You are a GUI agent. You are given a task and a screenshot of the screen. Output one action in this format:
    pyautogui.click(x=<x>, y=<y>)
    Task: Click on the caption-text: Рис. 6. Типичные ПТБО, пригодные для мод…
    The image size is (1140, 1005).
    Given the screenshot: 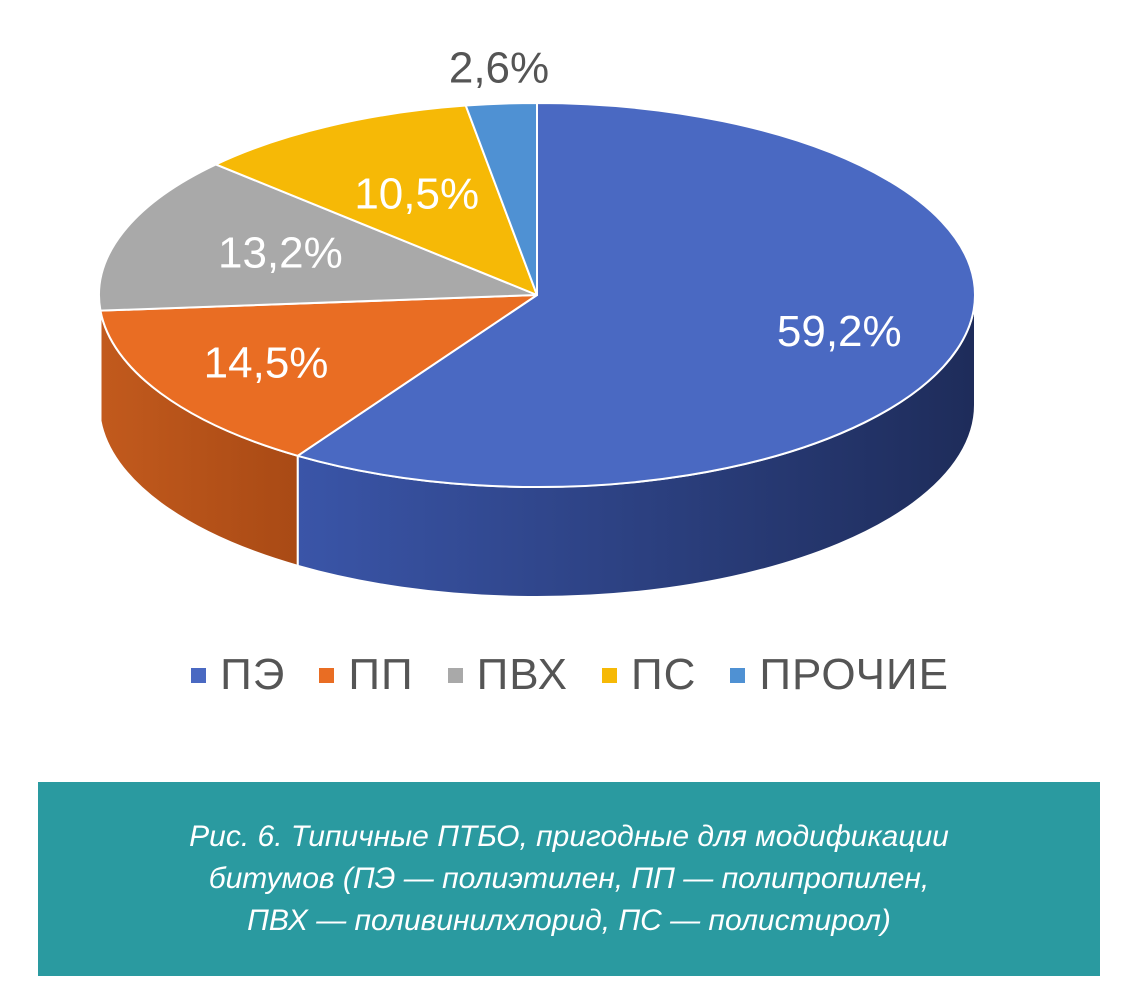 What is the action you would take?
    pyautogui.click(x=569, y=879)
    